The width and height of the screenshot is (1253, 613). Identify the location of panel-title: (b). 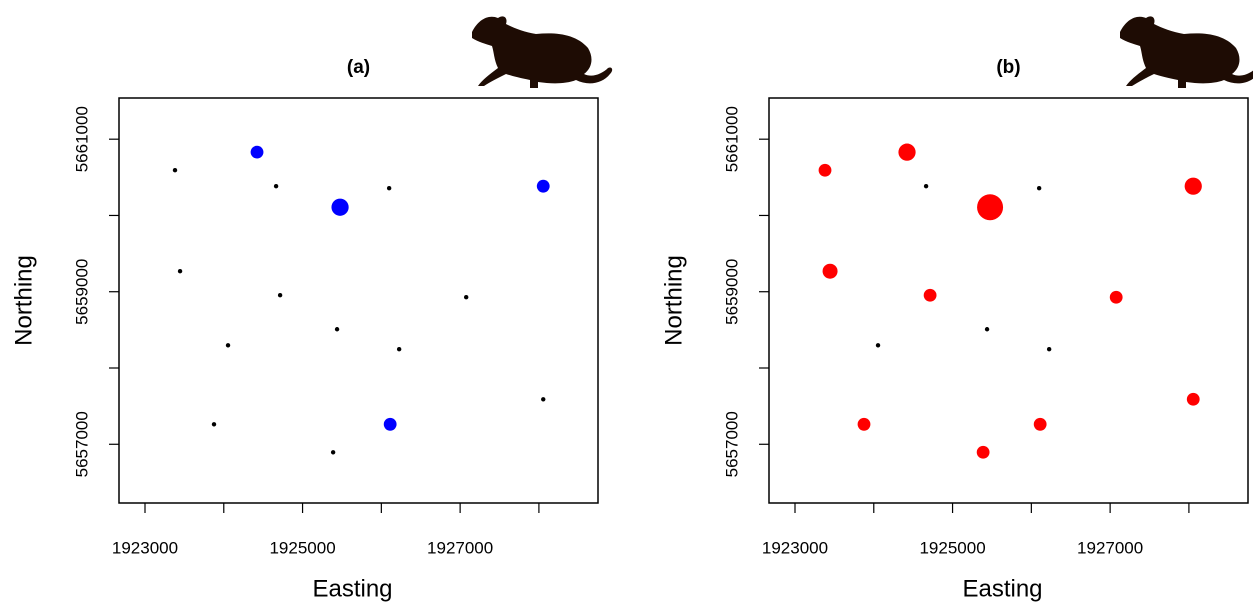
(1008, 67).